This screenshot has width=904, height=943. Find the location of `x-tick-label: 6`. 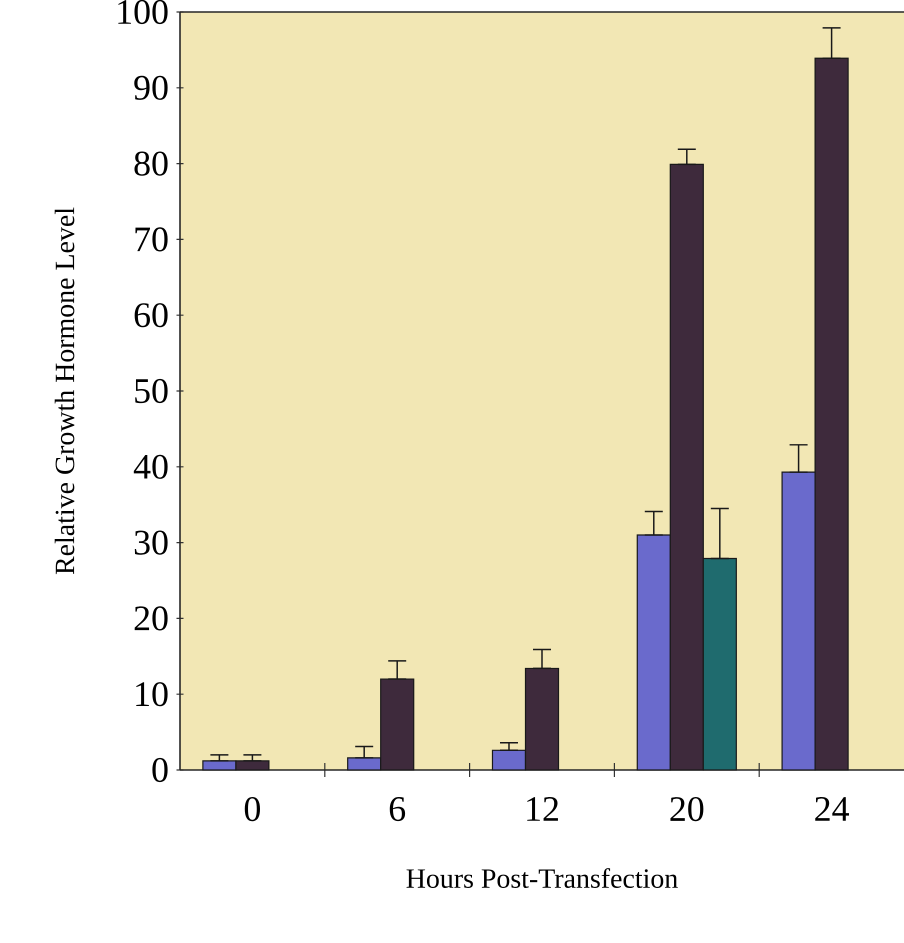

x-tick-label: 6 is located at coordinates (398, 809).